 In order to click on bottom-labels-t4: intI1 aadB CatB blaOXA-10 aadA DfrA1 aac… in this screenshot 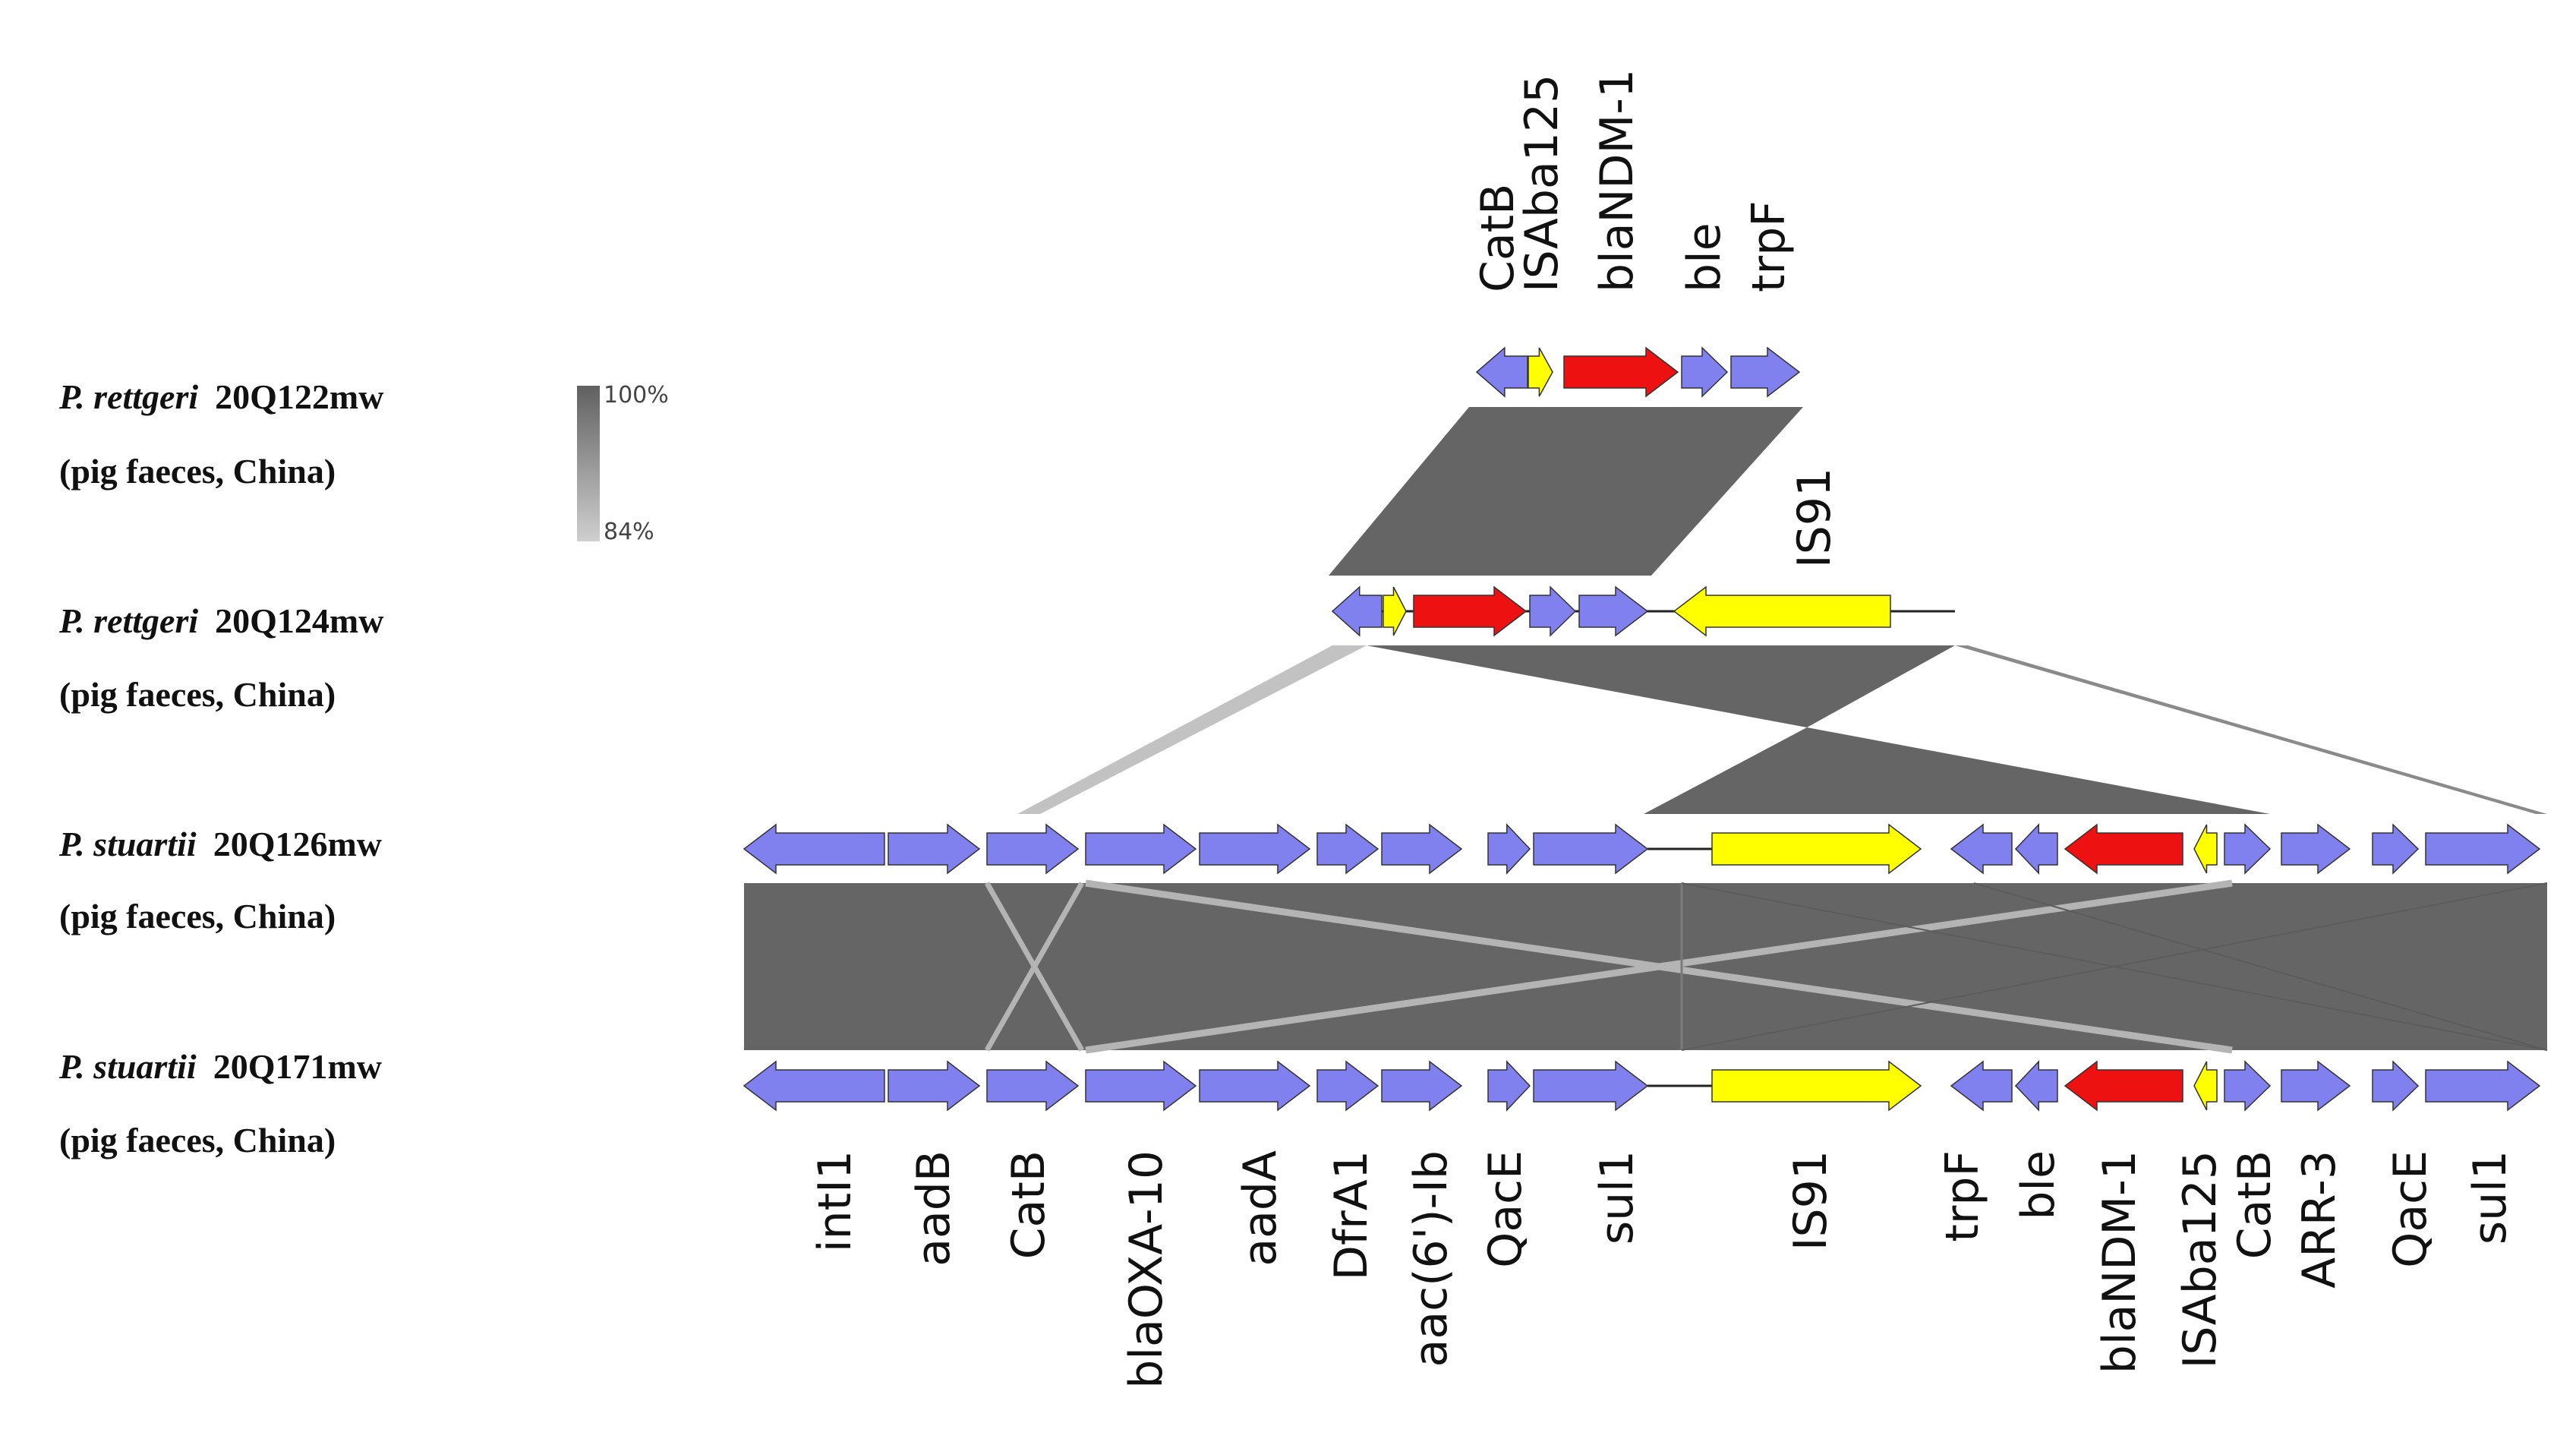, I will do `click(1663, 1269)`.